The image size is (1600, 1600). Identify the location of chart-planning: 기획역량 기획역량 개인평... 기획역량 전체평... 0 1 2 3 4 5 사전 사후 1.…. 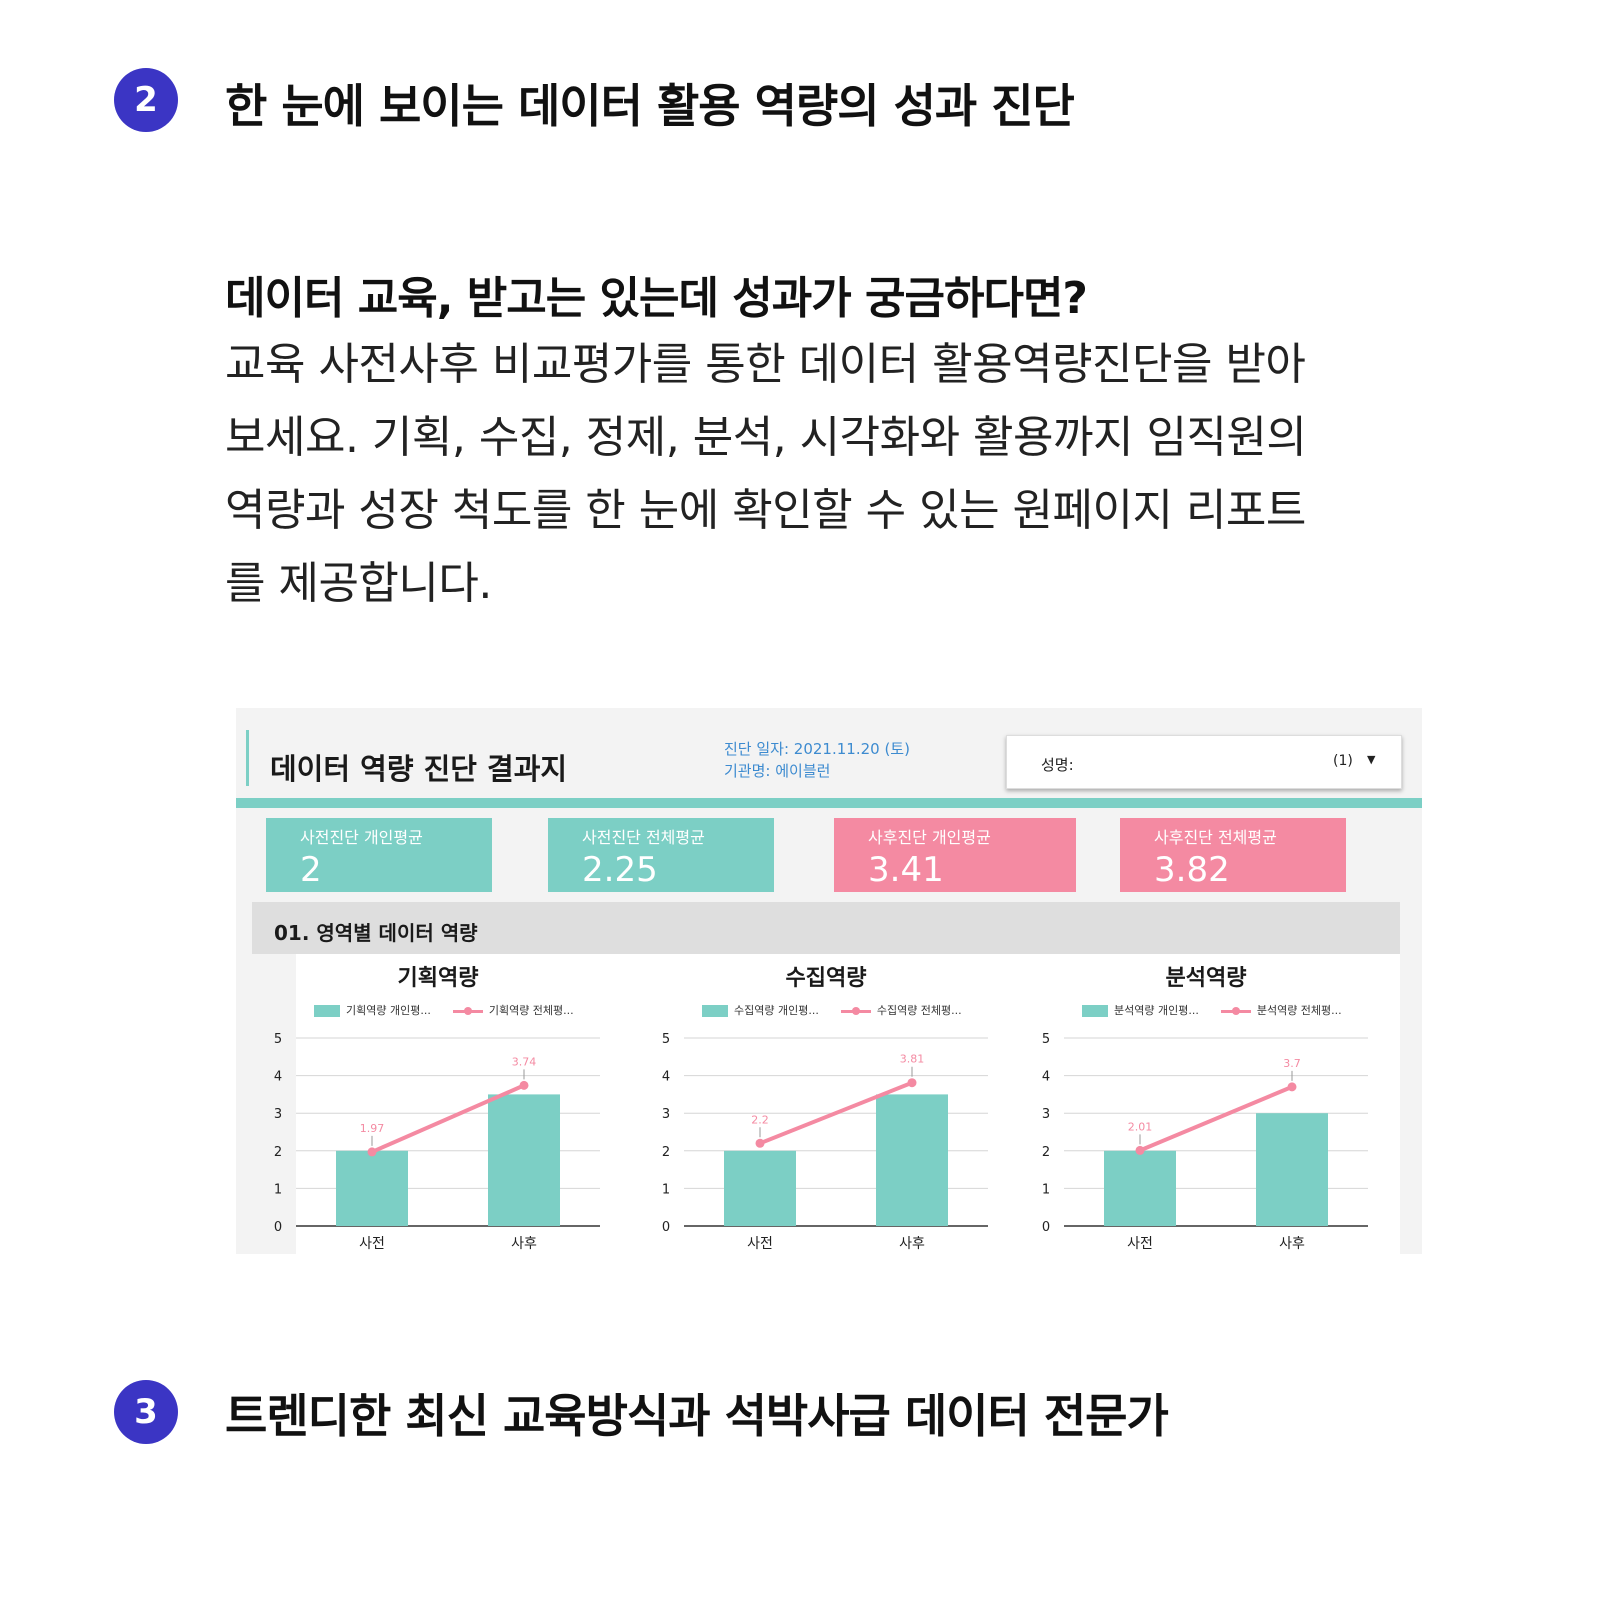
(438, 1104).